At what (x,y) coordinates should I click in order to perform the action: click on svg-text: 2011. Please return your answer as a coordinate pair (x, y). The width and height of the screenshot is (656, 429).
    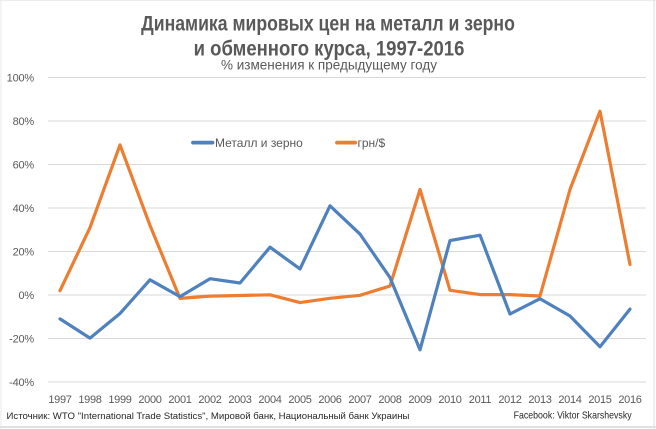
    Looking at the image, I should click on (480, 400).